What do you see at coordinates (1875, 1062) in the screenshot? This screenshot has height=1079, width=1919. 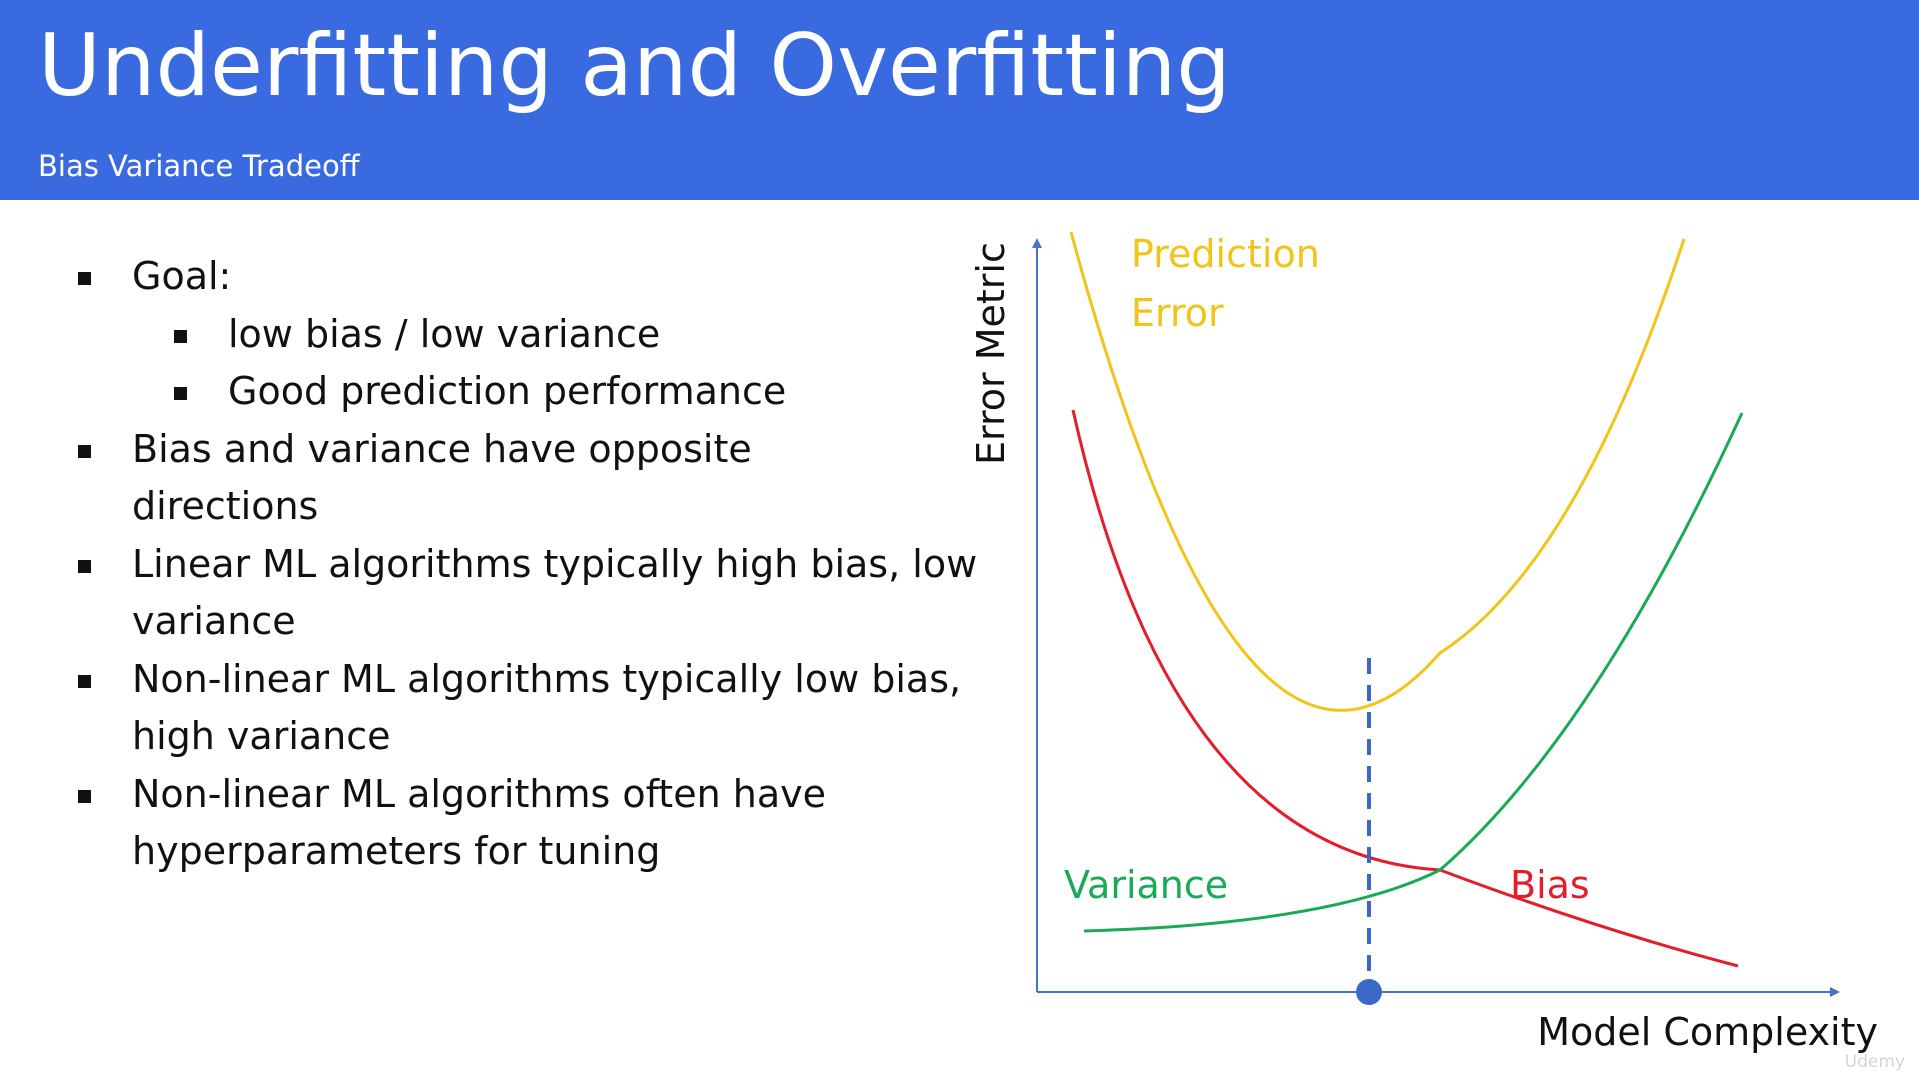 I see `udemy-watermark: Udemy` at bounding box center [1875, 1062].